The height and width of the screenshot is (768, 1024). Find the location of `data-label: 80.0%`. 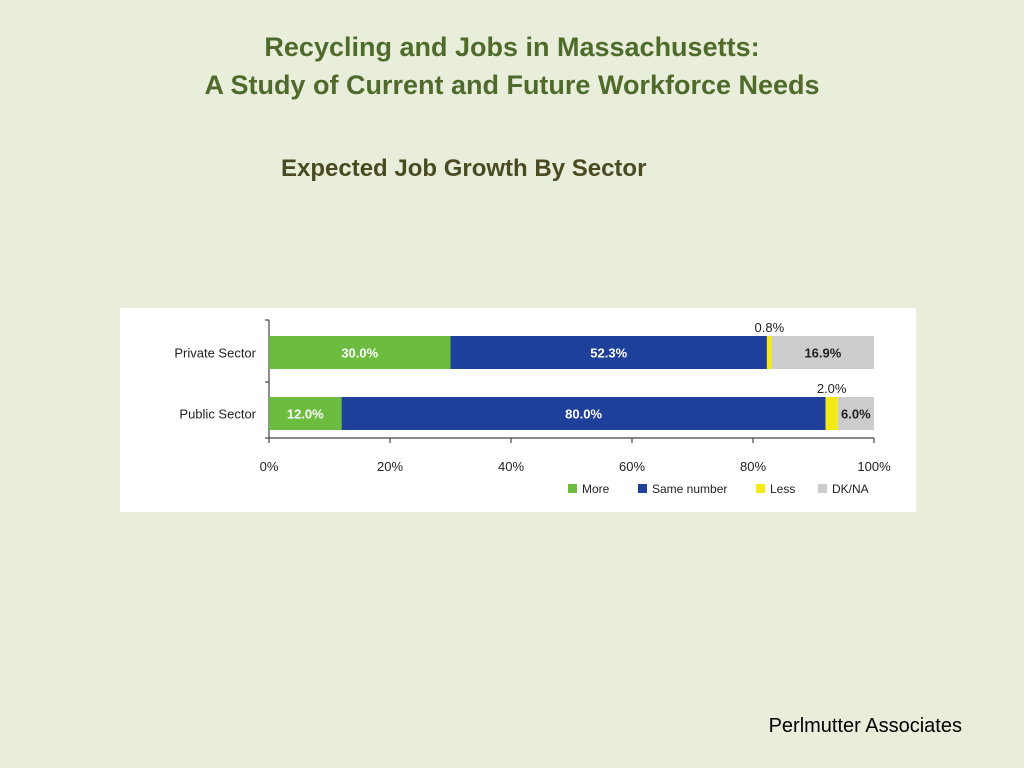

data-label: 80.0% is located at coordinates (583, 414).